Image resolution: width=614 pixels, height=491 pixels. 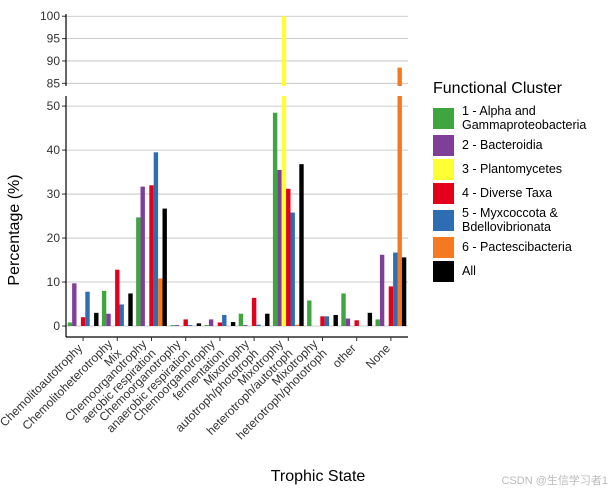 I want to click on y-tick-label: 30, so click(x=54, y=194).